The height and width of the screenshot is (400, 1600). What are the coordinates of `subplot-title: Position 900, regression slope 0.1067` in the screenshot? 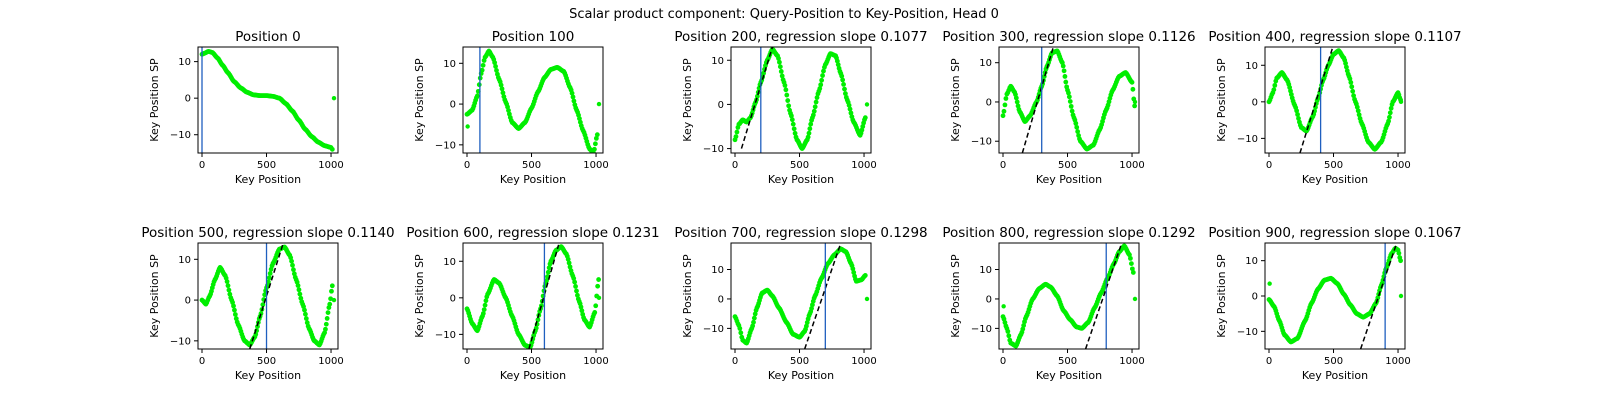 It's located at (1334, 233).